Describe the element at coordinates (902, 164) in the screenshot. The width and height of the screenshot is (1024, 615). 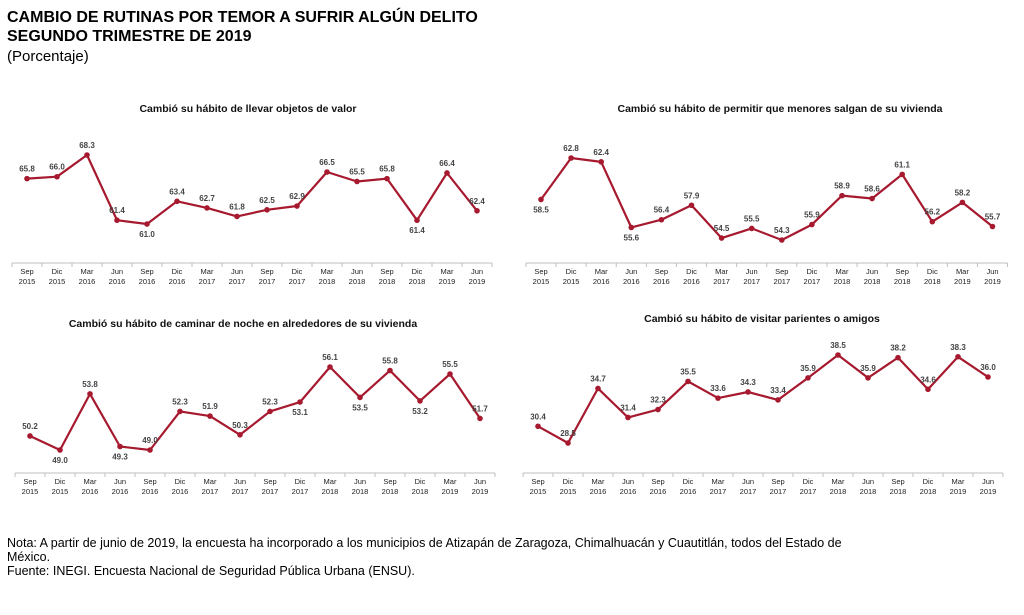
I see `data-label: 61.1` at that location.